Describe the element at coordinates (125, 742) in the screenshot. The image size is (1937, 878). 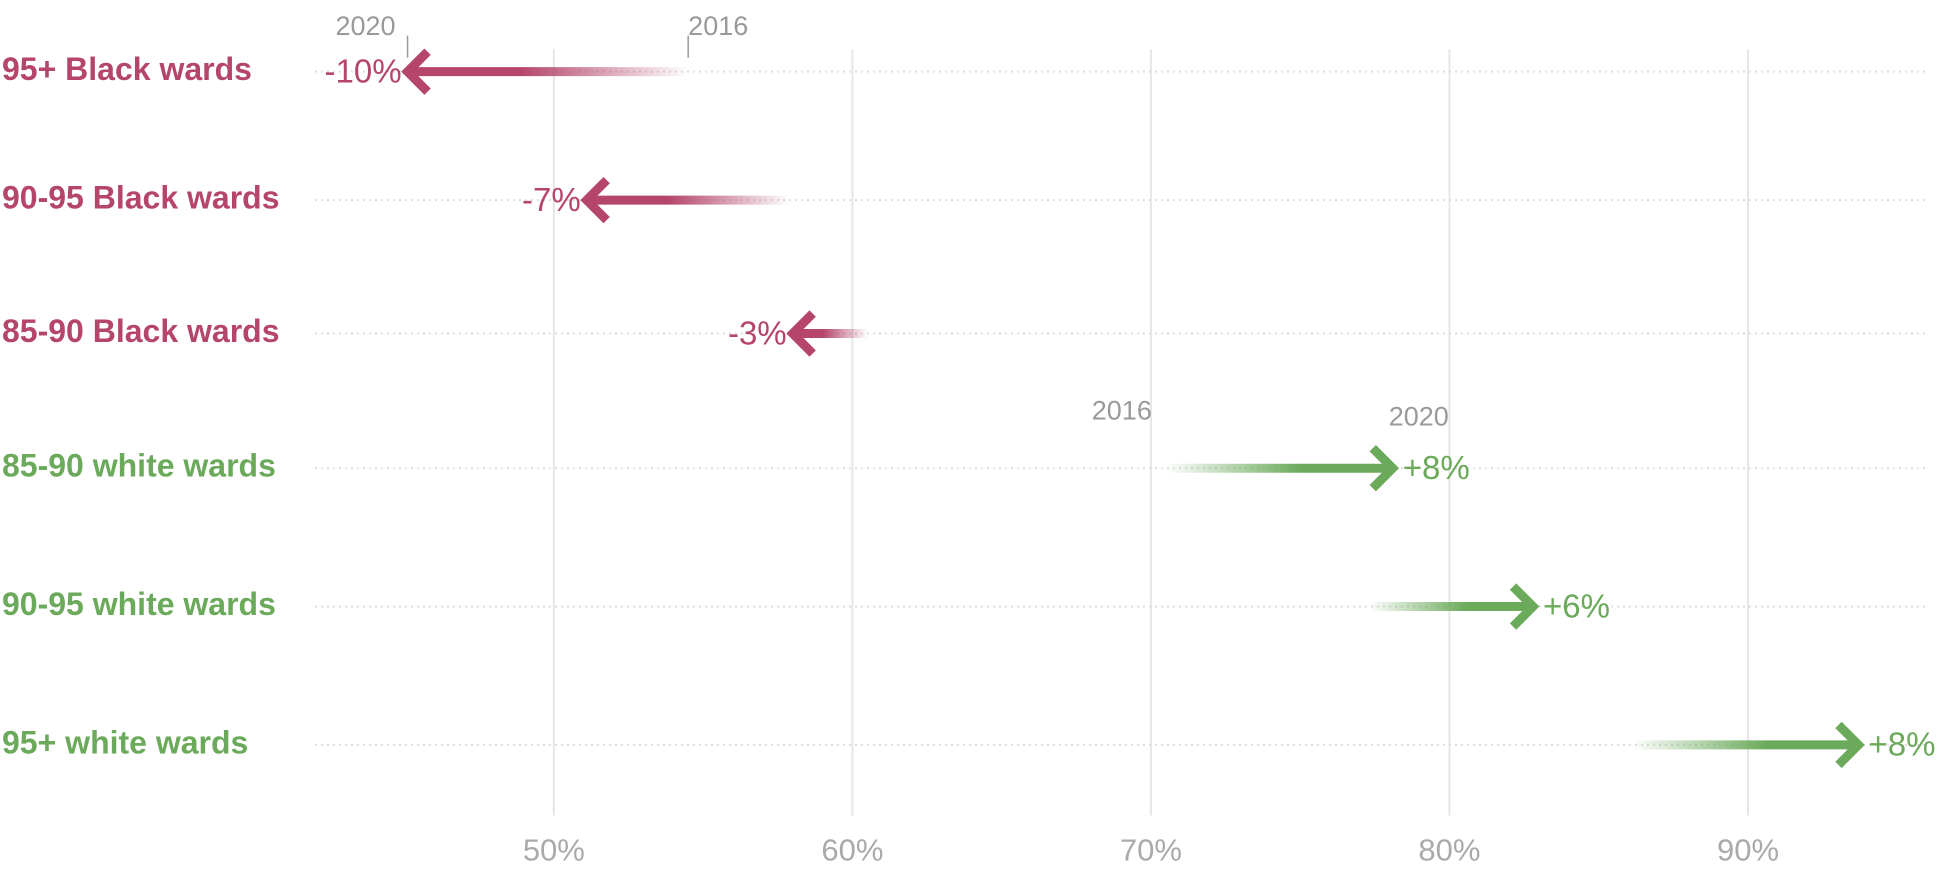
I see `category-label: 95+ white wards` at that location.